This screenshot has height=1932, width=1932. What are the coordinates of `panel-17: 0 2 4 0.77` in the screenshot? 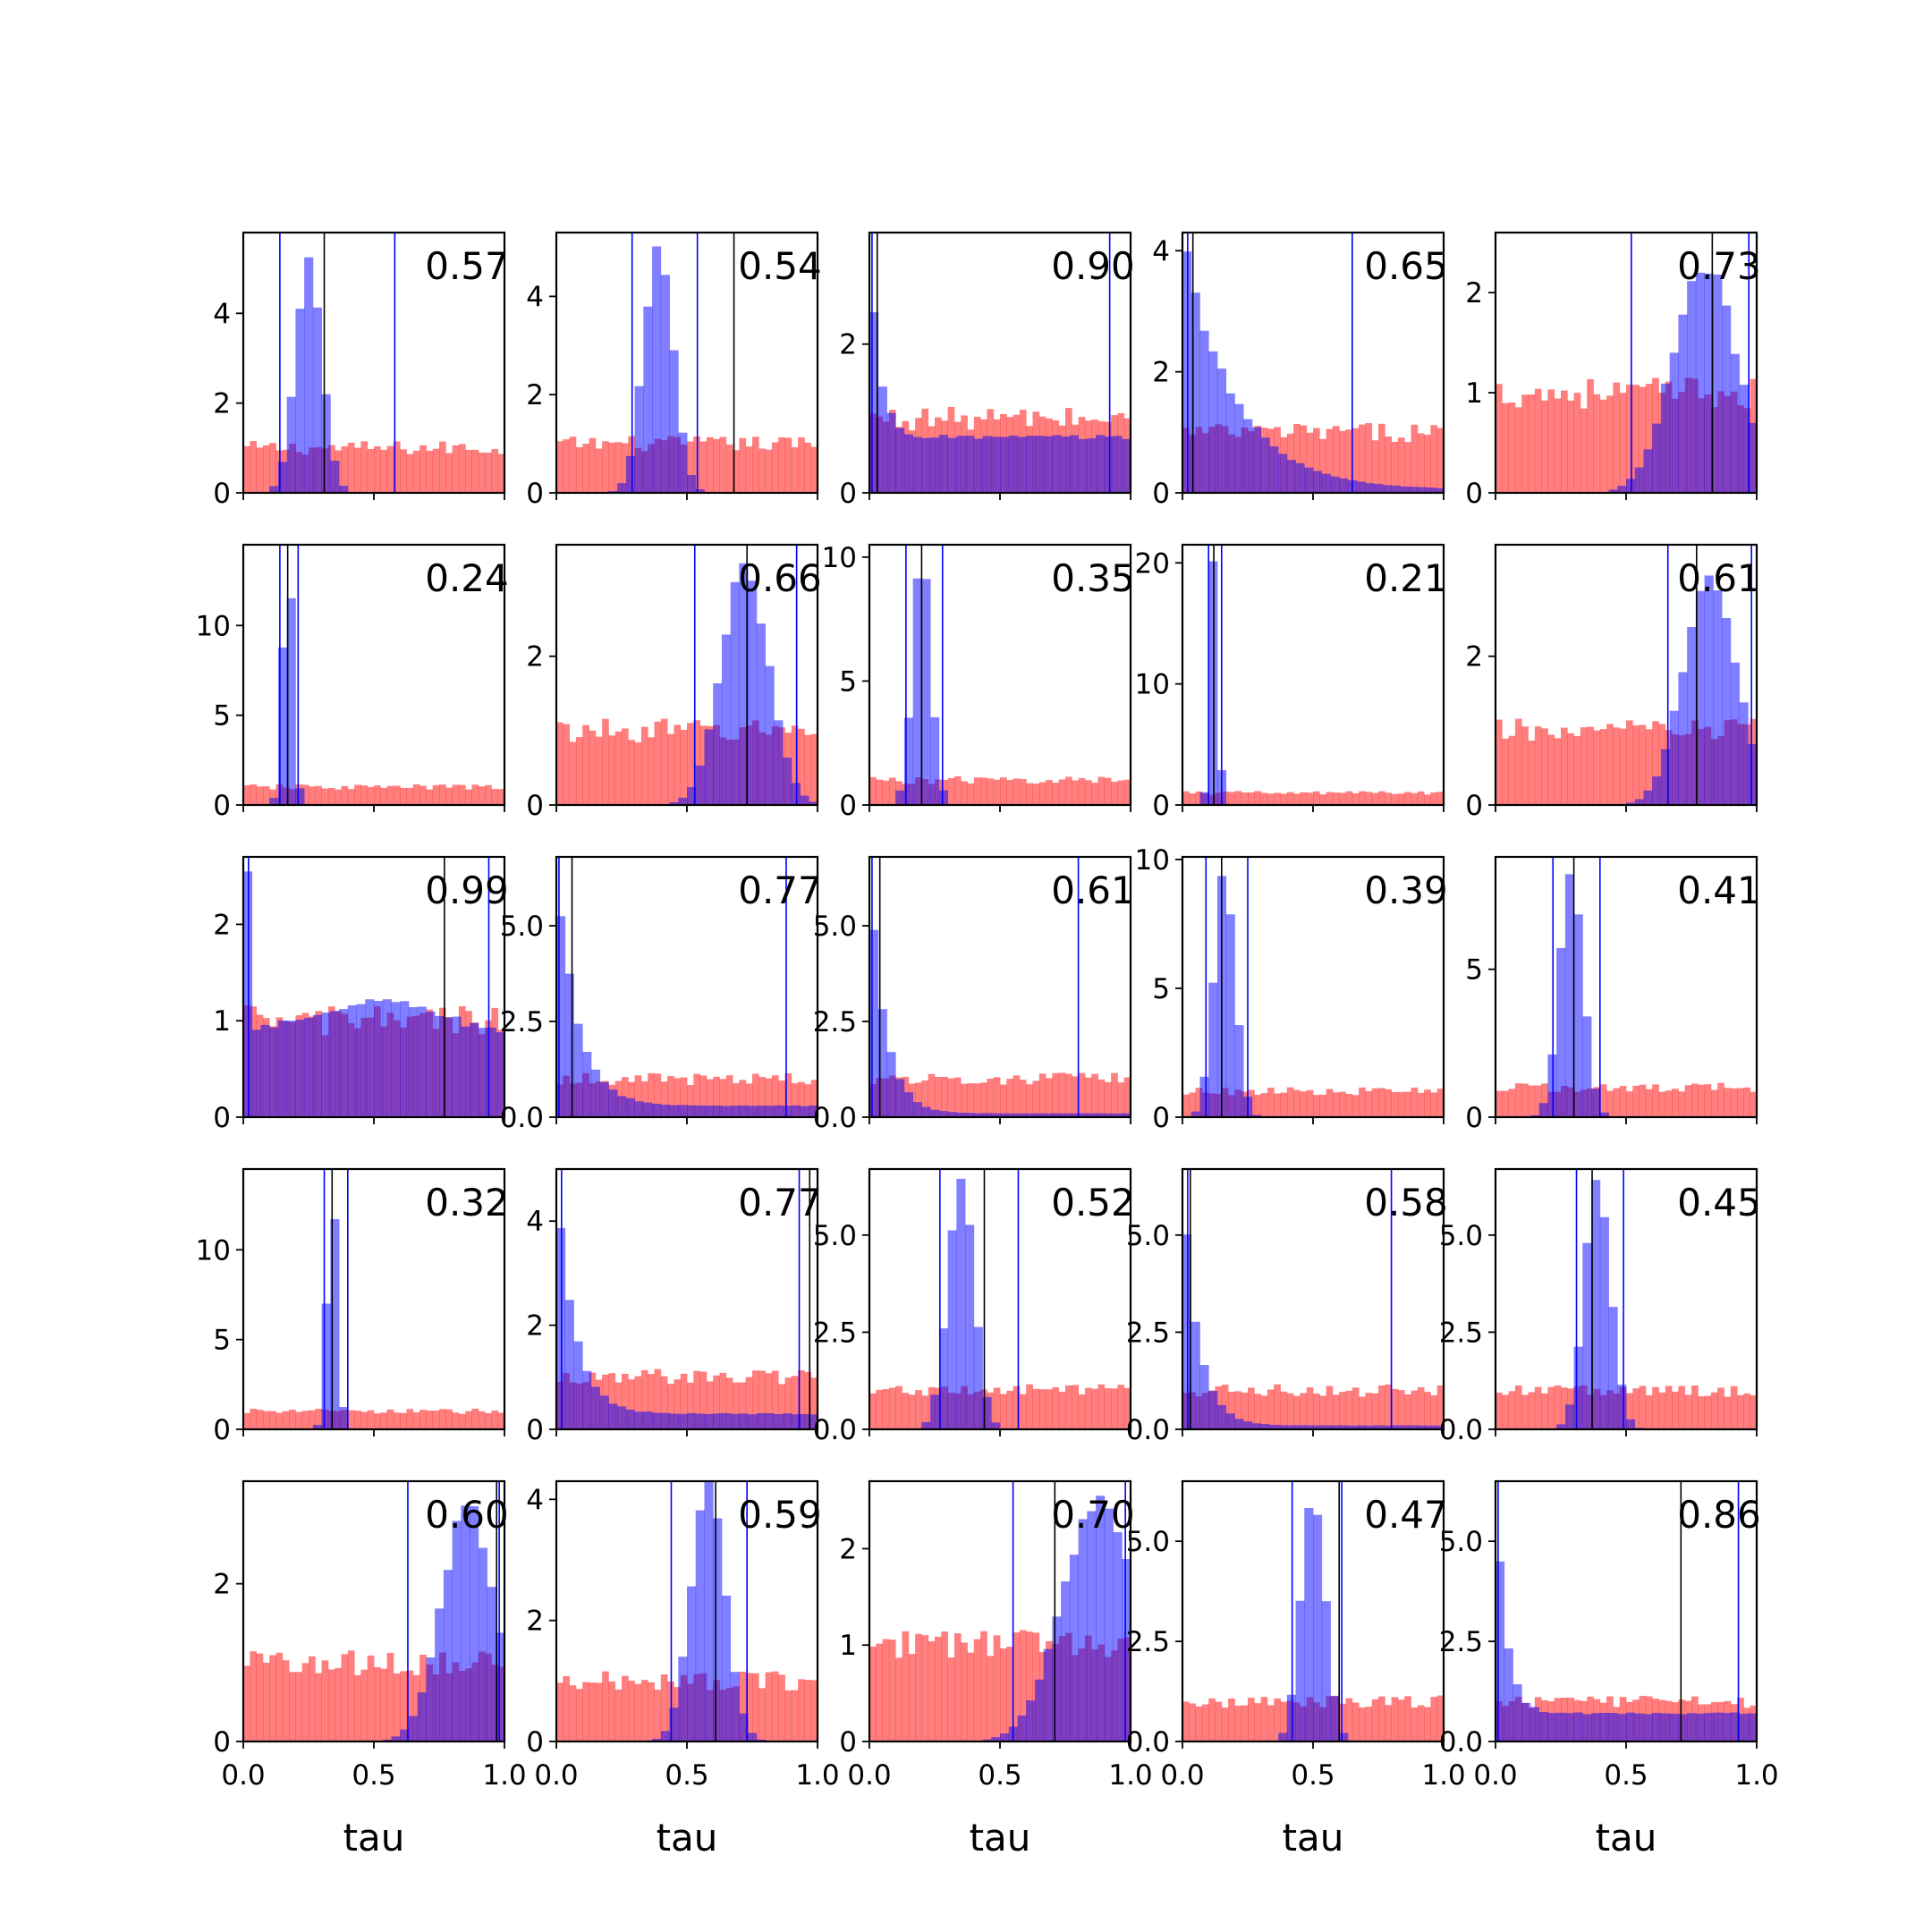 It's located at (674, 1306).